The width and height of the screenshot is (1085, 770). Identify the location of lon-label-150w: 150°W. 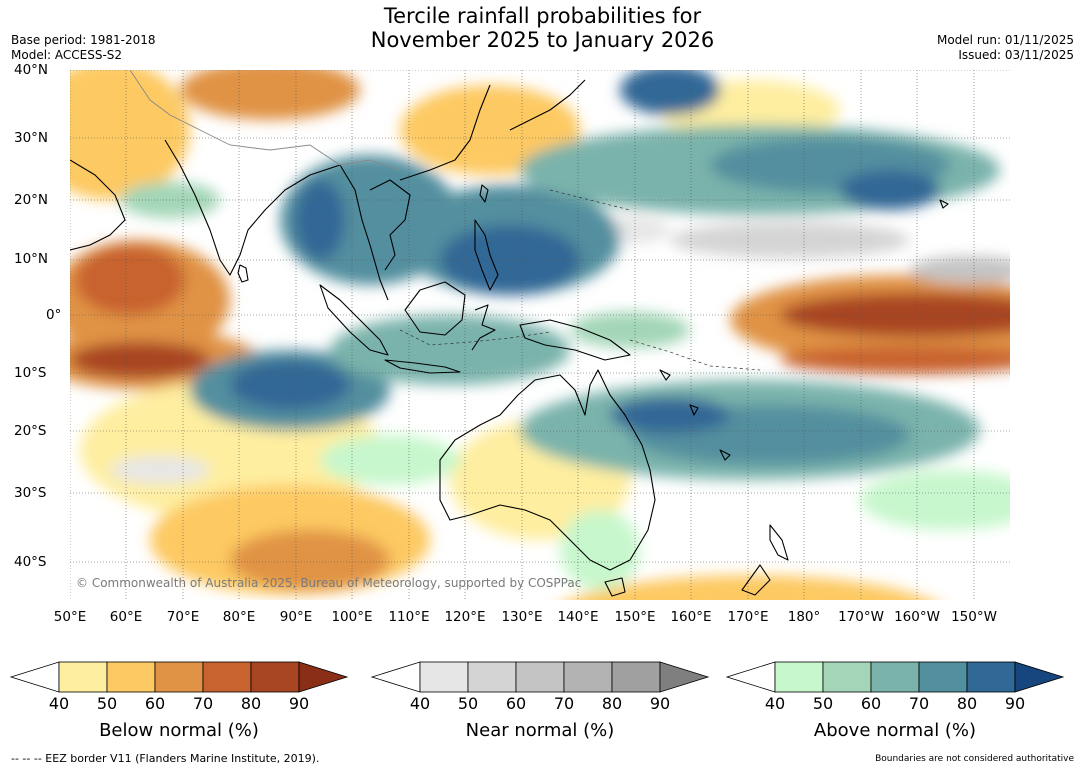
(974, 617).